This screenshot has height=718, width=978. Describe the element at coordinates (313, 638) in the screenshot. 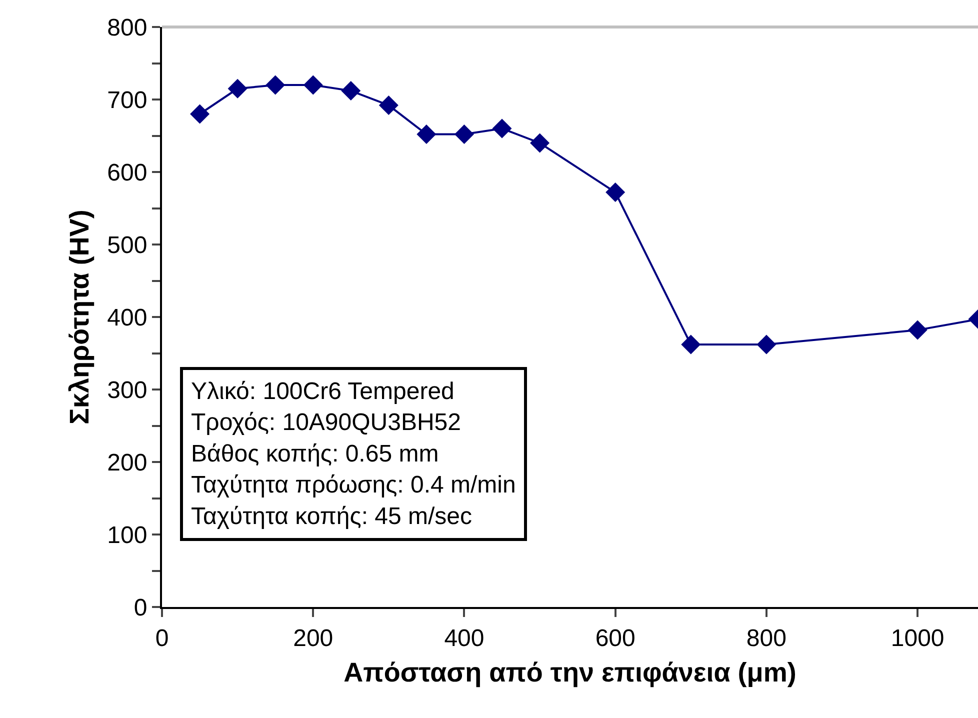

I see `x-tick-label: 200` at that location.